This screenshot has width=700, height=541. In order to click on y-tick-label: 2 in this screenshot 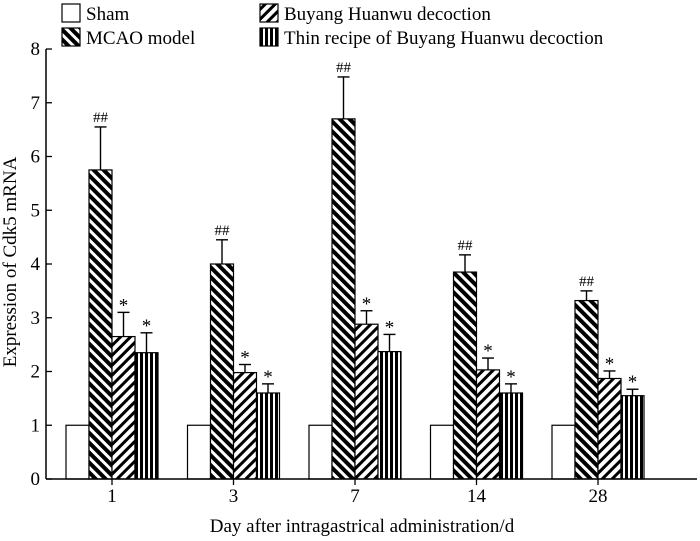, I will do `click(36, 372)`.